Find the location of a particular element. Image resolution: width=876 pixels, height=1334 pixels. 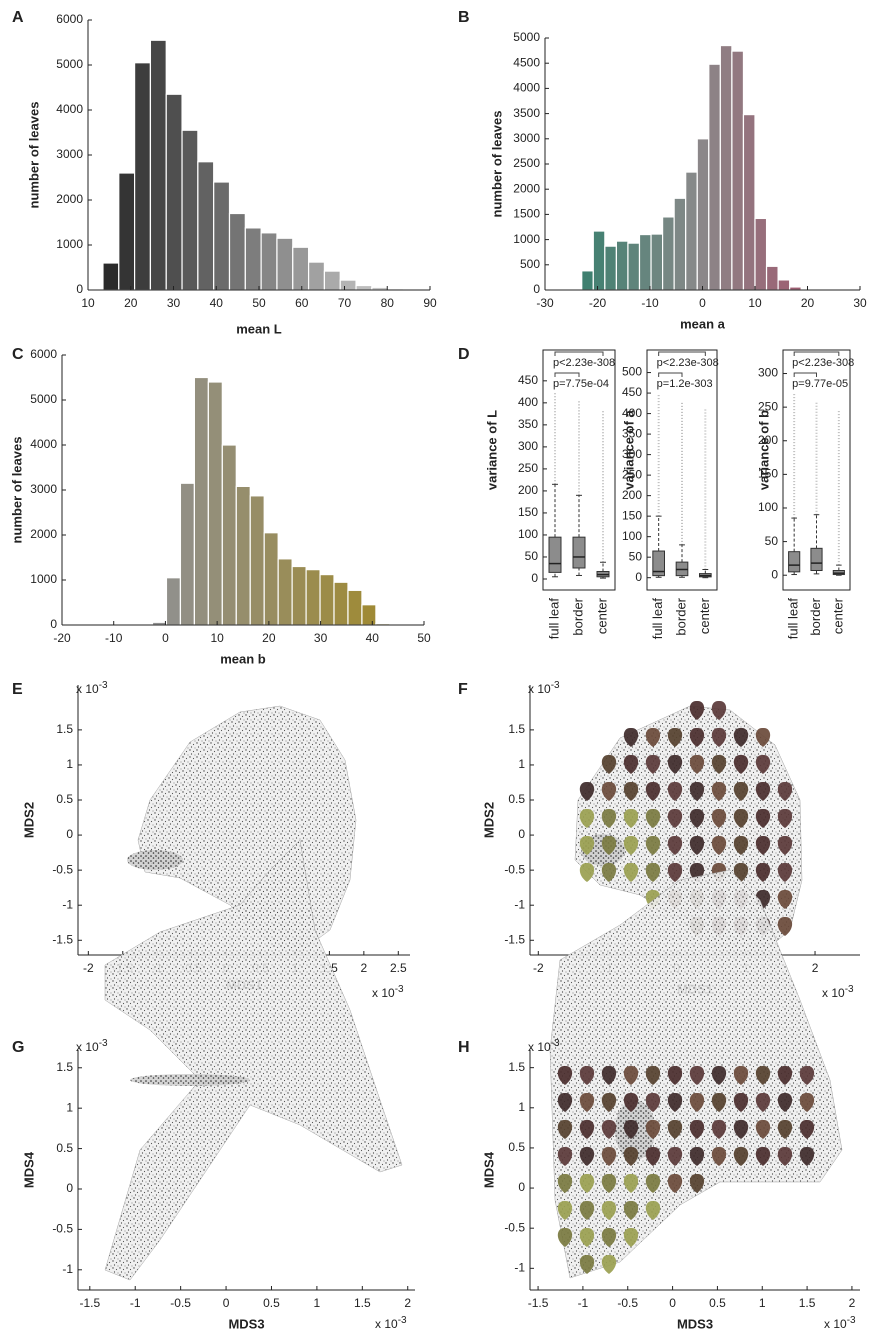

panel-letter: D is located at coordinates (464, 354).